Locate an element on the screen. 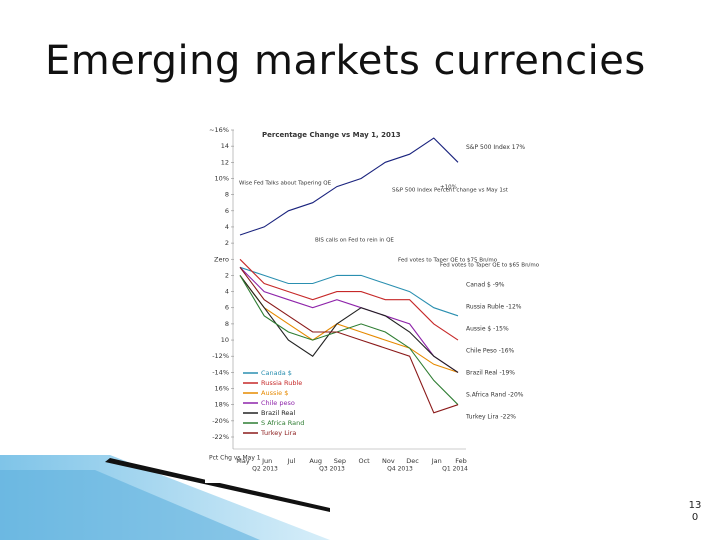 The height and width of the screenshot is (540, 720). y-tick-label: 14 is located at coordinates (225, 146).